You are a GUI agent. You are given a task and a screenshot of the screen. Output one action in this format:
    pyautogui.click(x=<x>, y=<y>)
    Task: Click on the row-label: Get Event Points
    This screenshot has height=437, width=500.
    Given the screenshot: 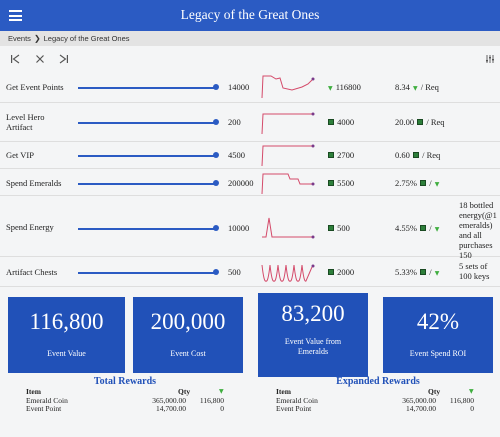 What is the action you would take?
    pyautogui.click(x=35, y=87)
    